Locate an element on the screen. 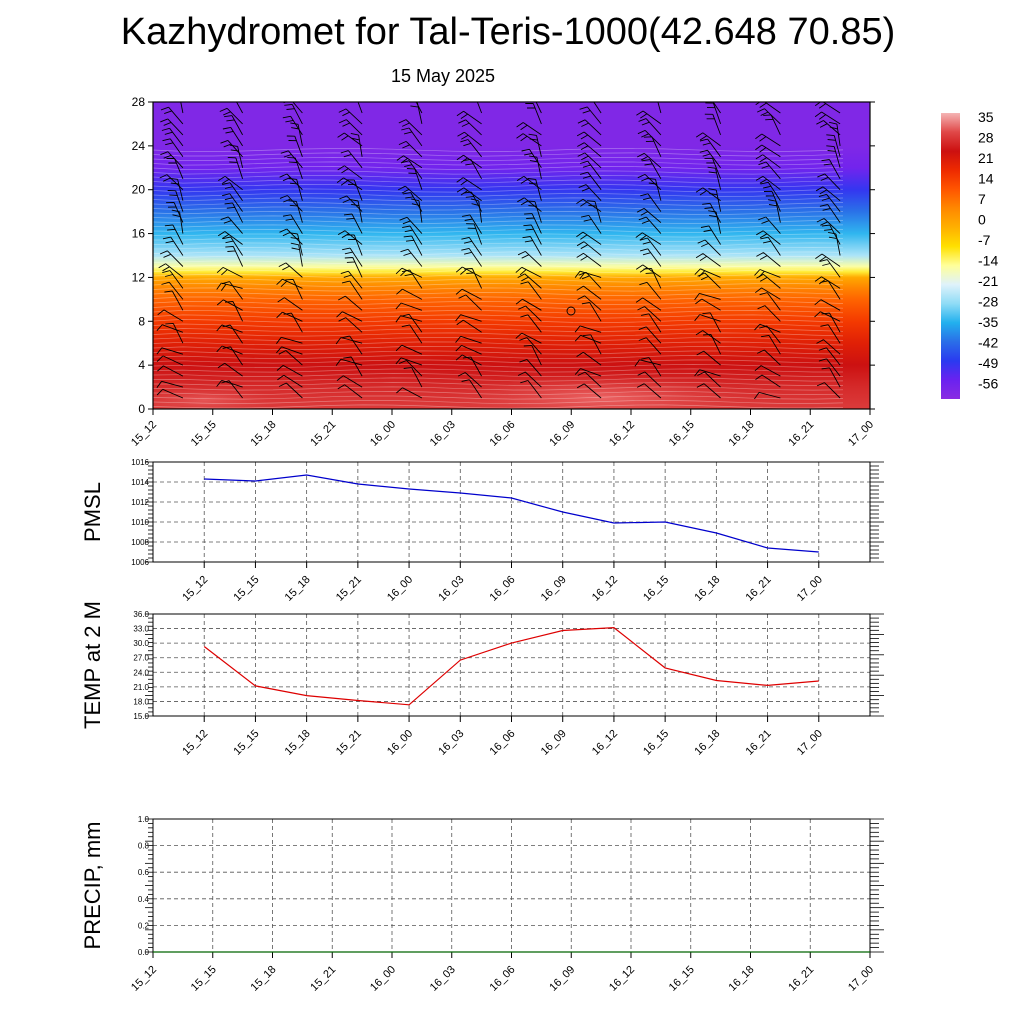 This screenshot has height=1024, width=1024. x-tick-label: 15_21 is located at coordinates (323, 979).